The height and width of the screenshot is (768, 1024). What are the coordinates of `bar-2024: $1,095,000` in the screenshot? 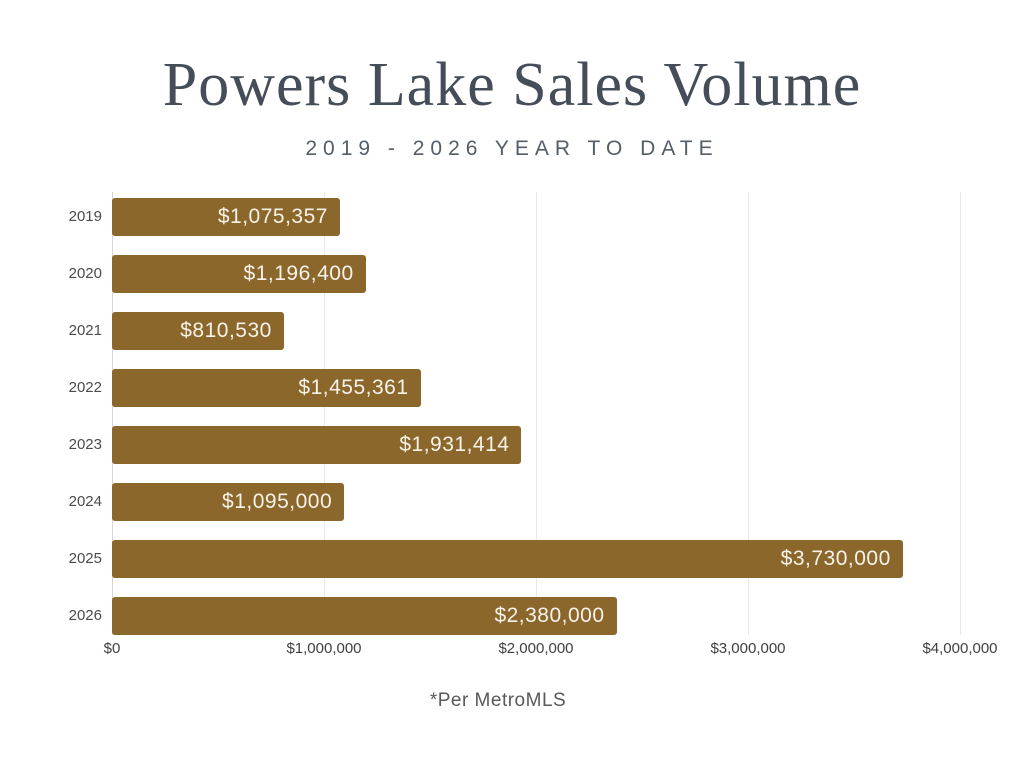 It's located at (228, 502).